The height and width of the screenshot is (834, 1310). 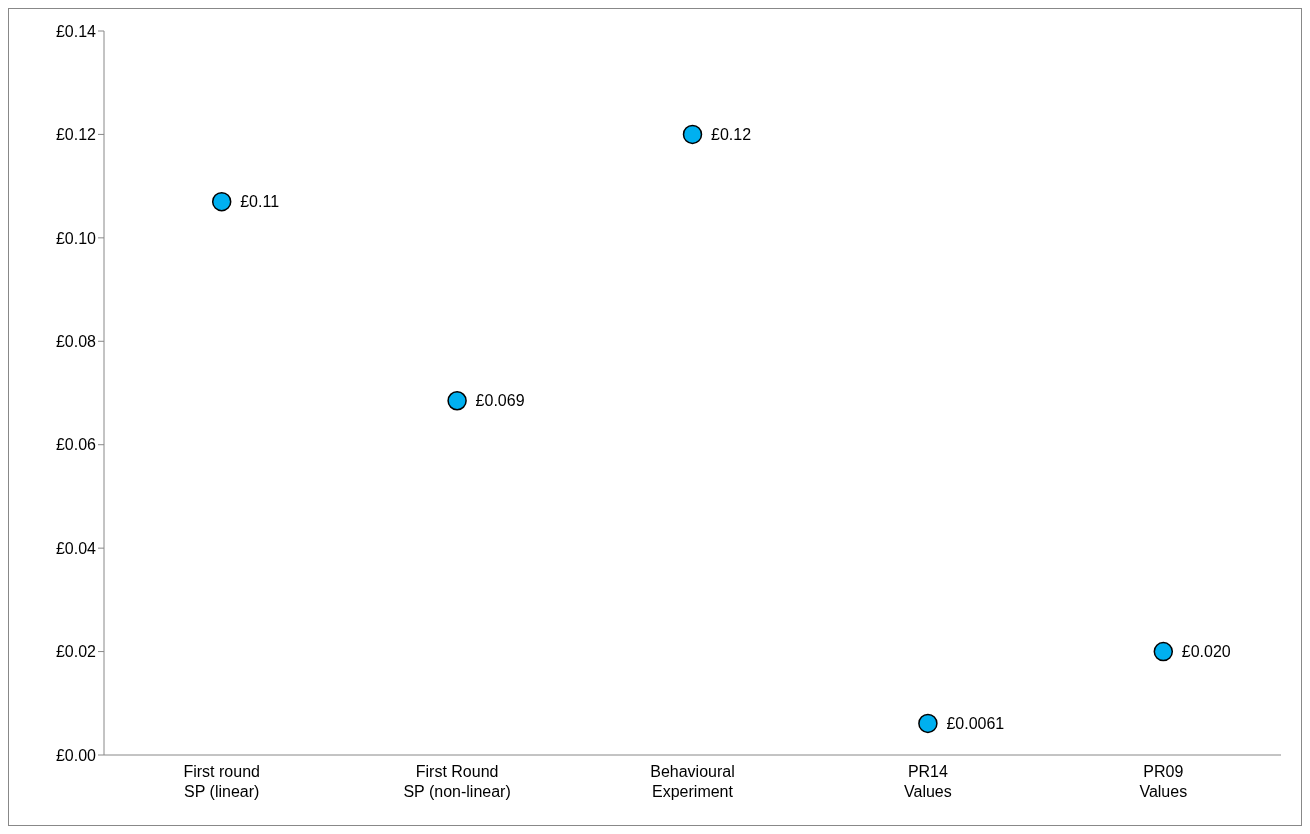 What do you see at coordinates (500, 401) in the screenshot?
I see `data-label: £0.069` at bounding box center [500, 401].